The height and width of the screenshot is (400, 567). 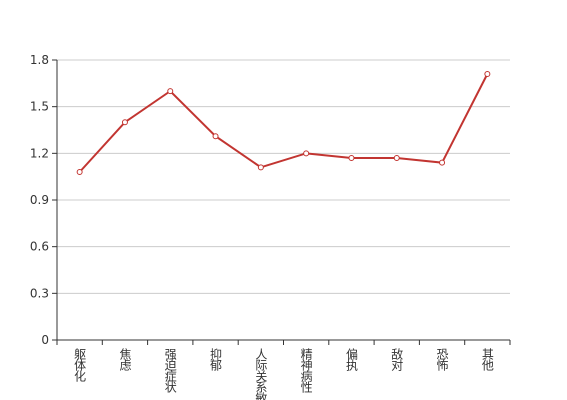 I want to click on x-tick-label: 抑郁, so click(x=216, y=359).